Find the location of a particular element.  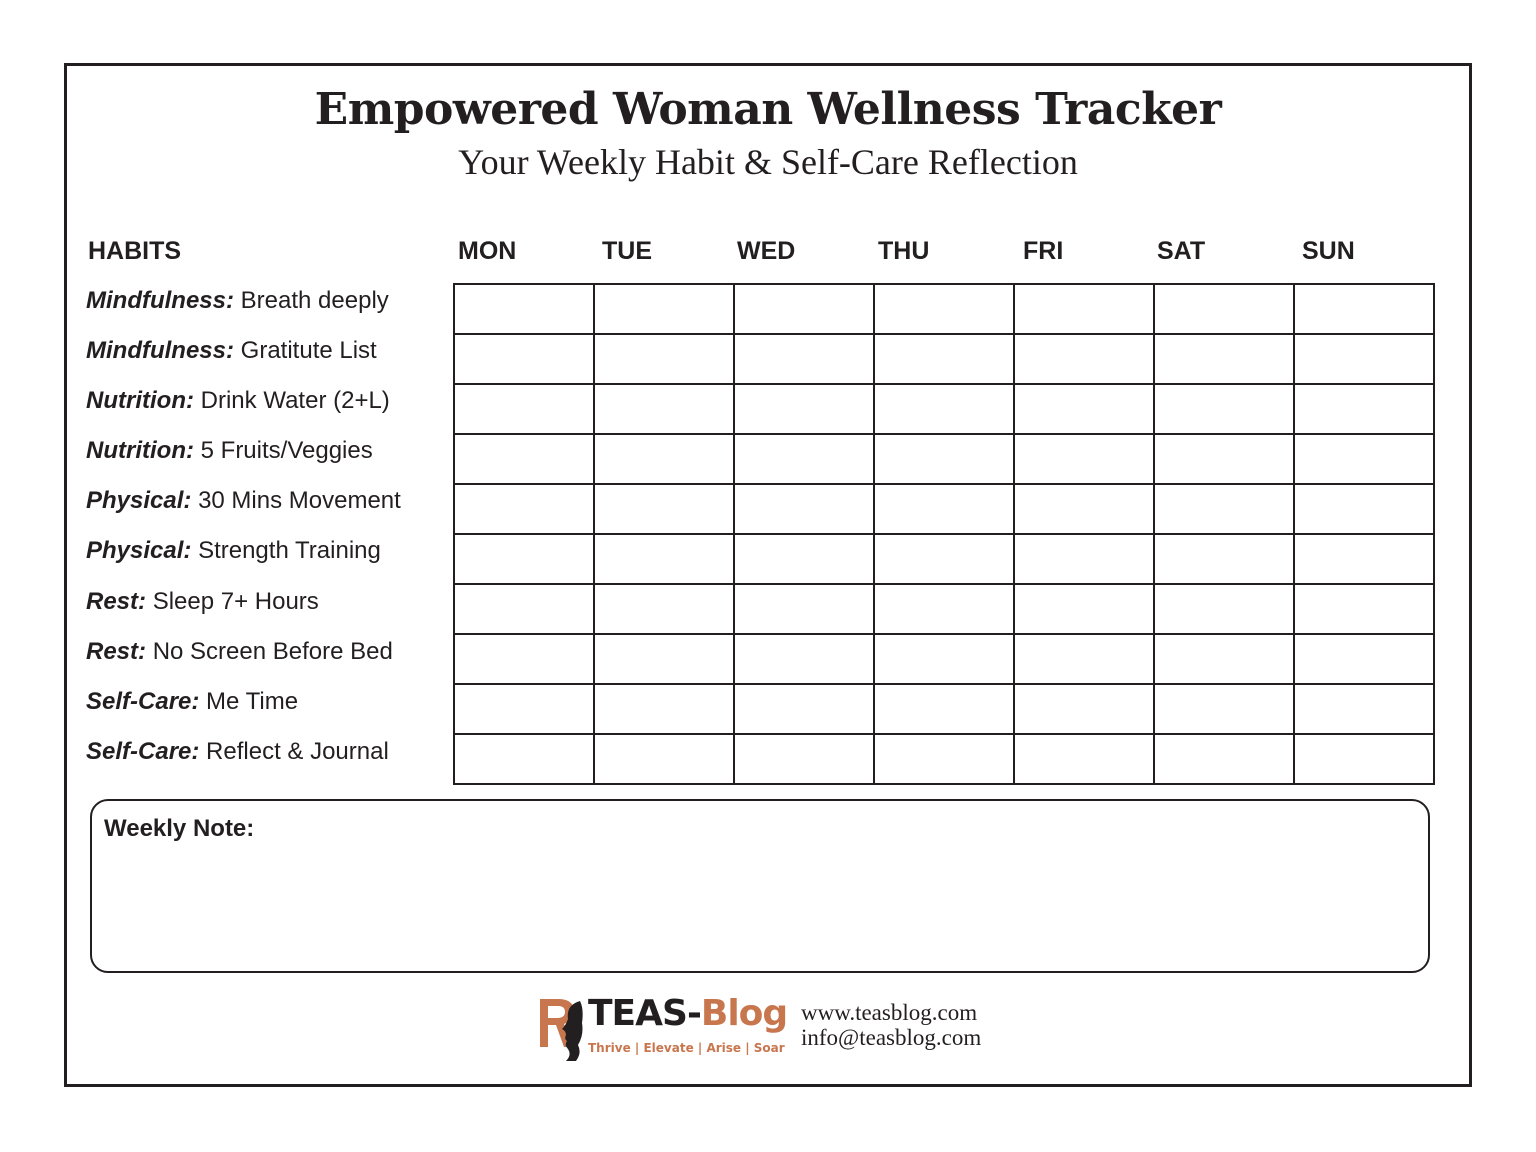

logo-tagline: Thrive | Elevate | Arise | Soar is located at coordinates (686, 1048).